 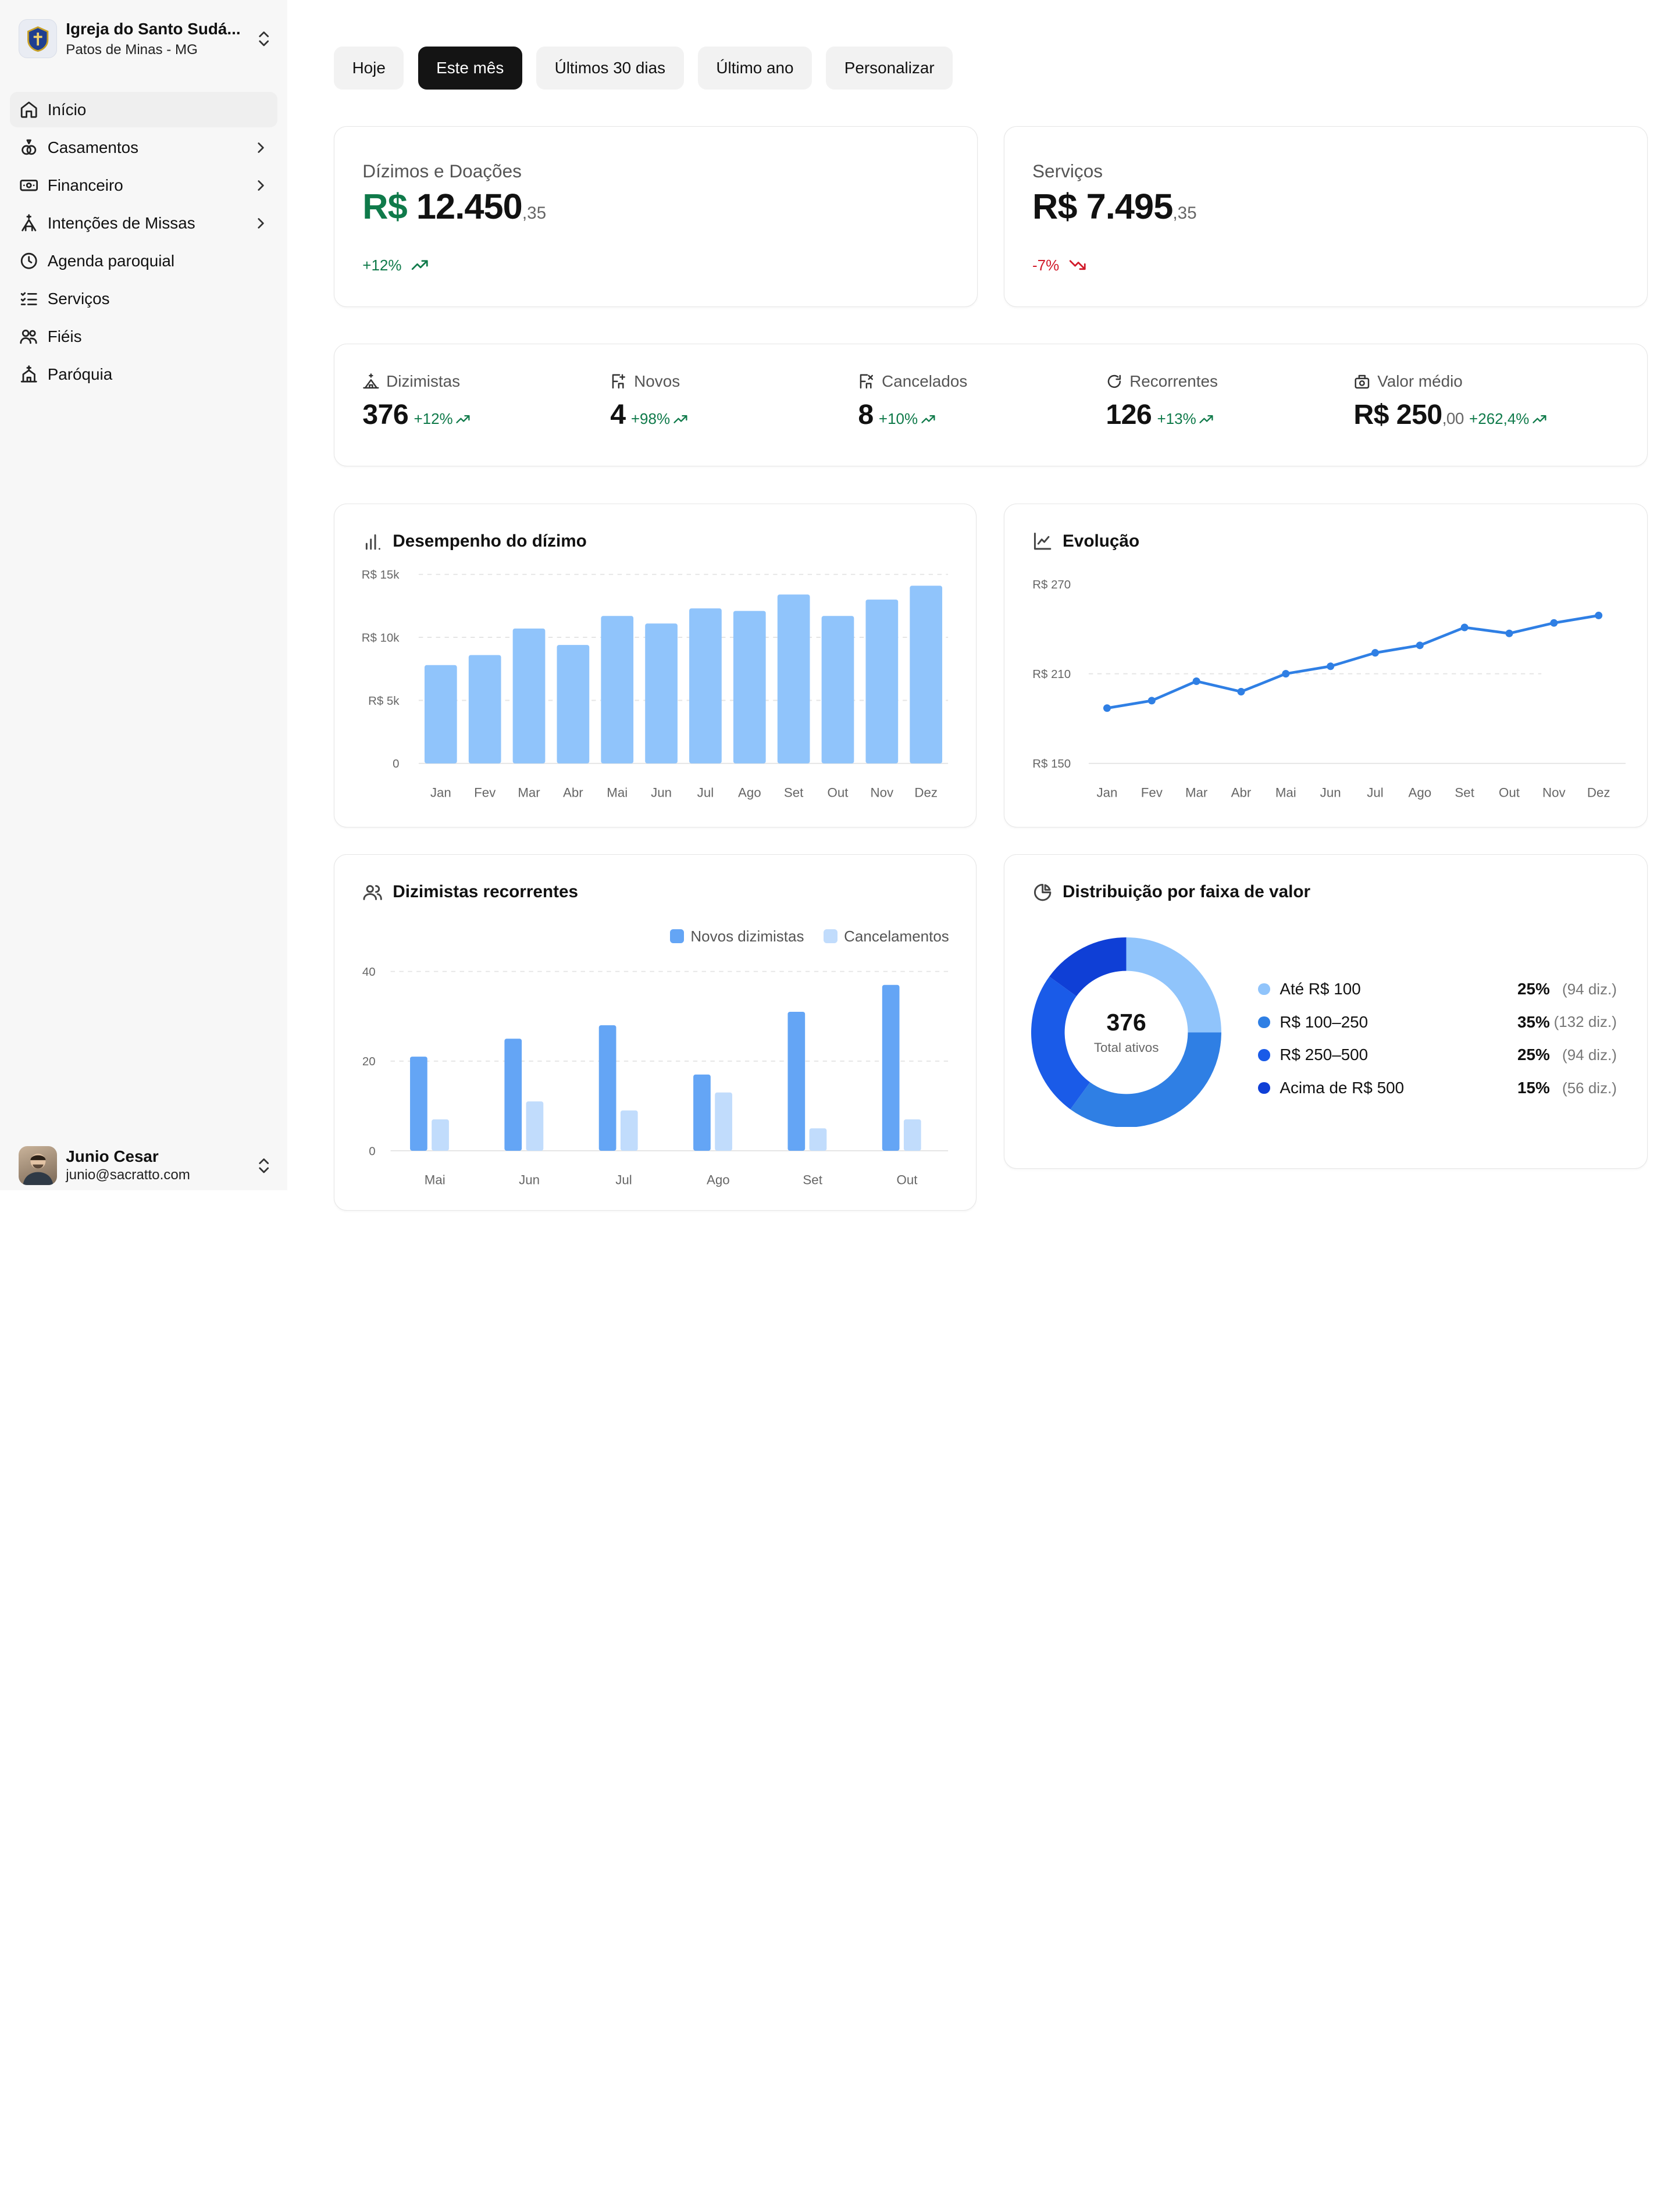 What do you see at coordinates (144, 261) in the screenshot?
I see `sidebar-item-agenda-paroquial: Agenda paroquial` at bounding box center [144, 261].